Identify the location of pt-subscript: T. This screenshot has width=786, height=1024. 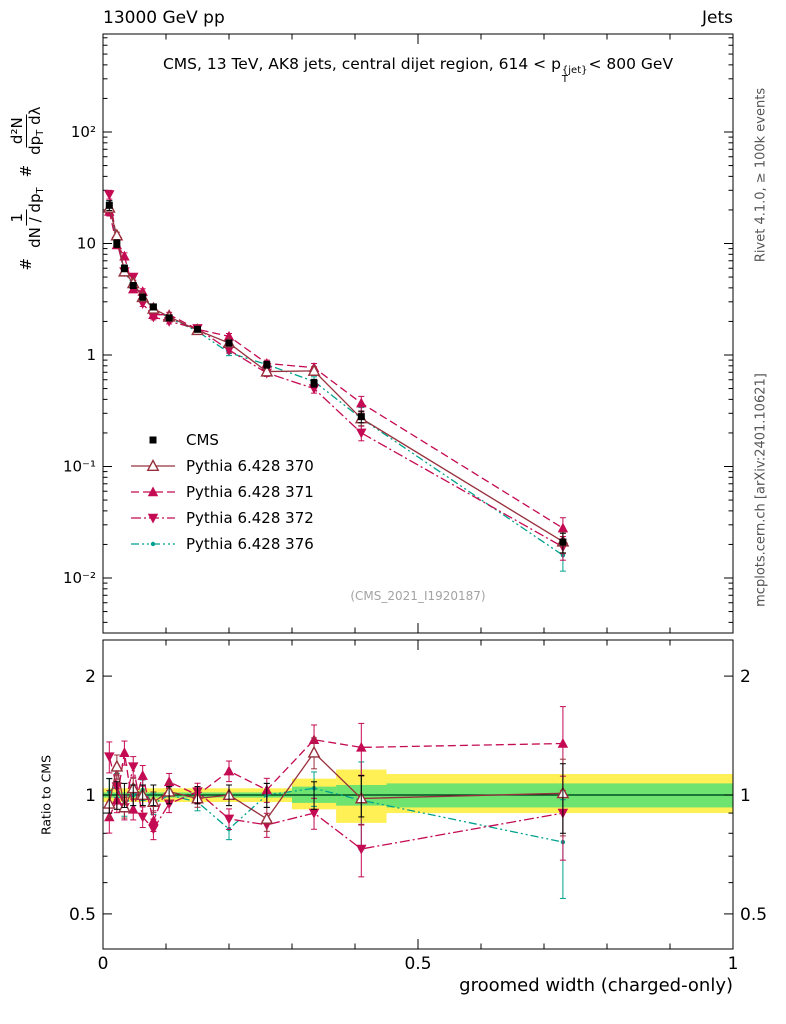
(565, 79).